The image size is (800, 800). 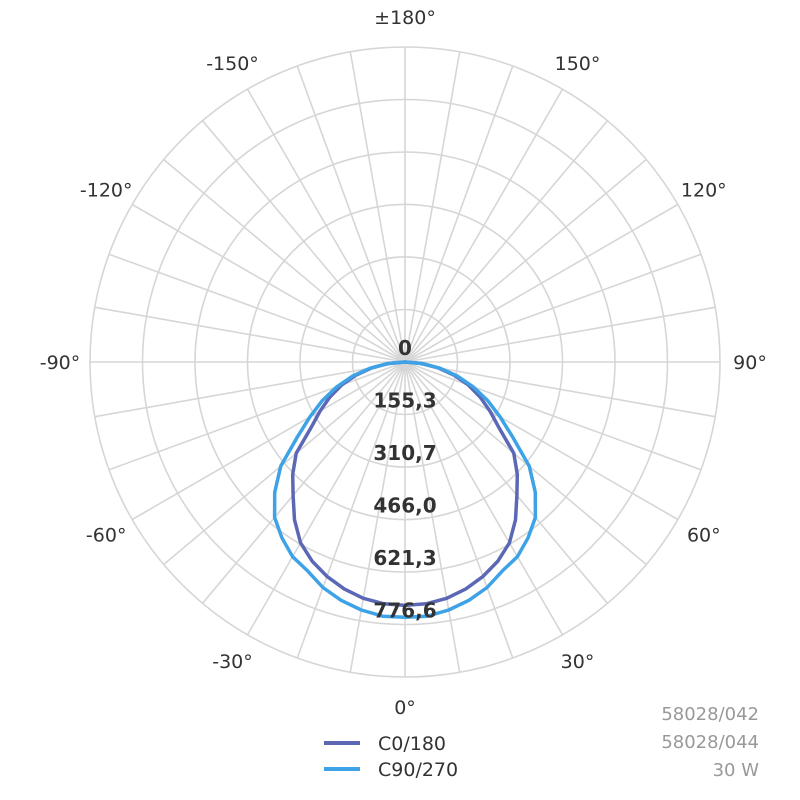 I want to click on angle-label: 90°, so click(x=750, y=363).